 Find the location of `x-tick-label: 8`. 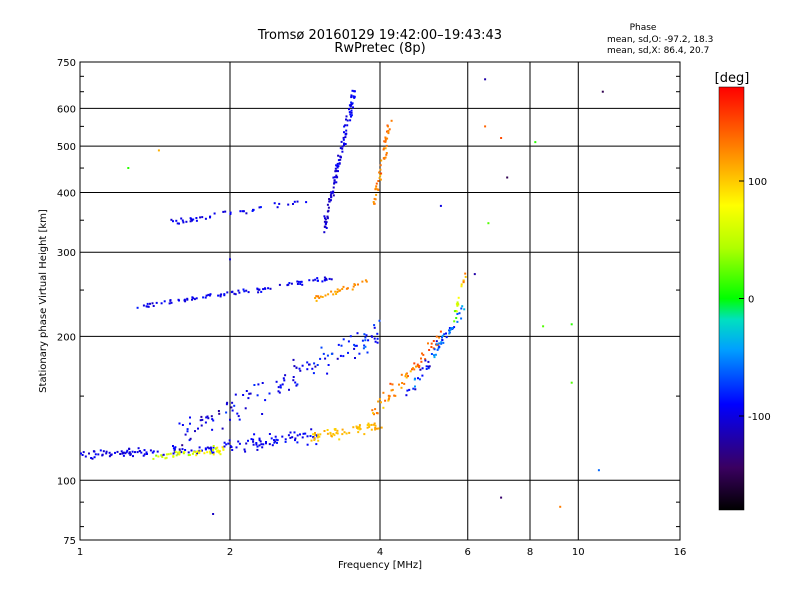

x-tick-label: 8 is located at coordinates (530, 552).